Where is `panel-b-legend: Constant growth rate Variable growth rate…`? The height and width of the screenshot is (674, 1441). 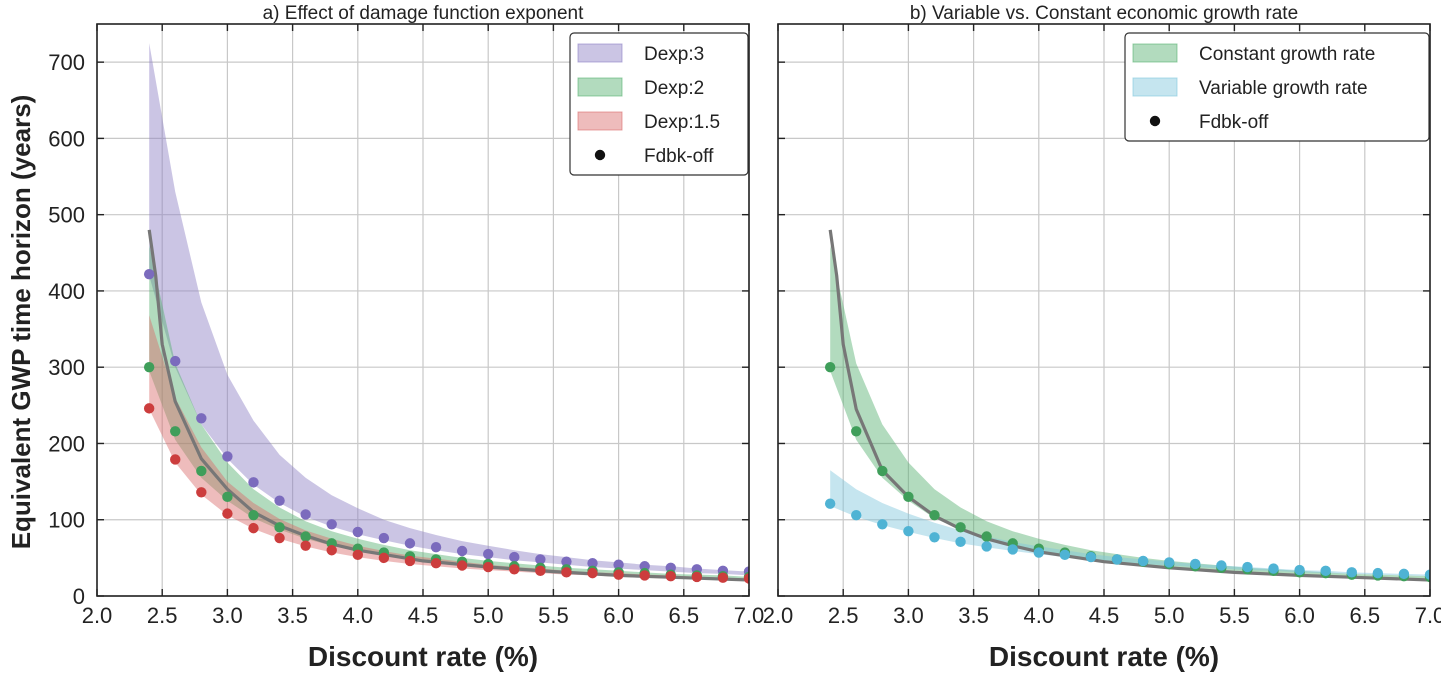
panel-b-legend: Constant growth rate Variable growth rate… is located at coordinates (1277, 87).